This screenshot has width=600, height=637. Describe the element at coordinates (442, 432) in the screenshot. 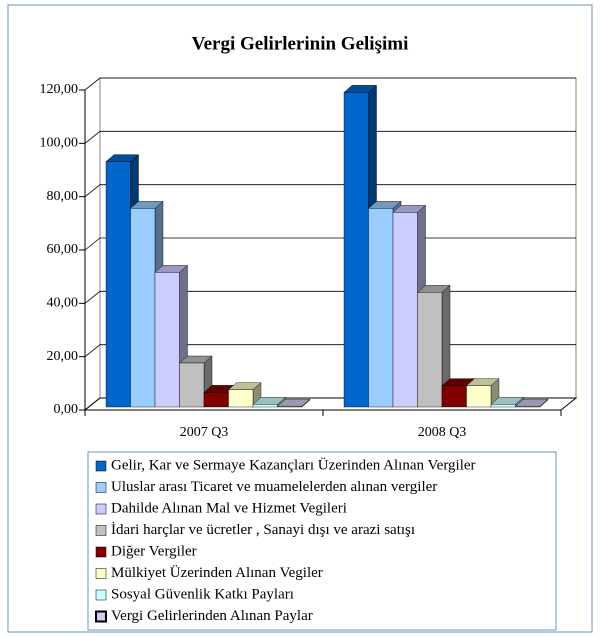

I see `x-tick-label: 2008 Q3` at that location.